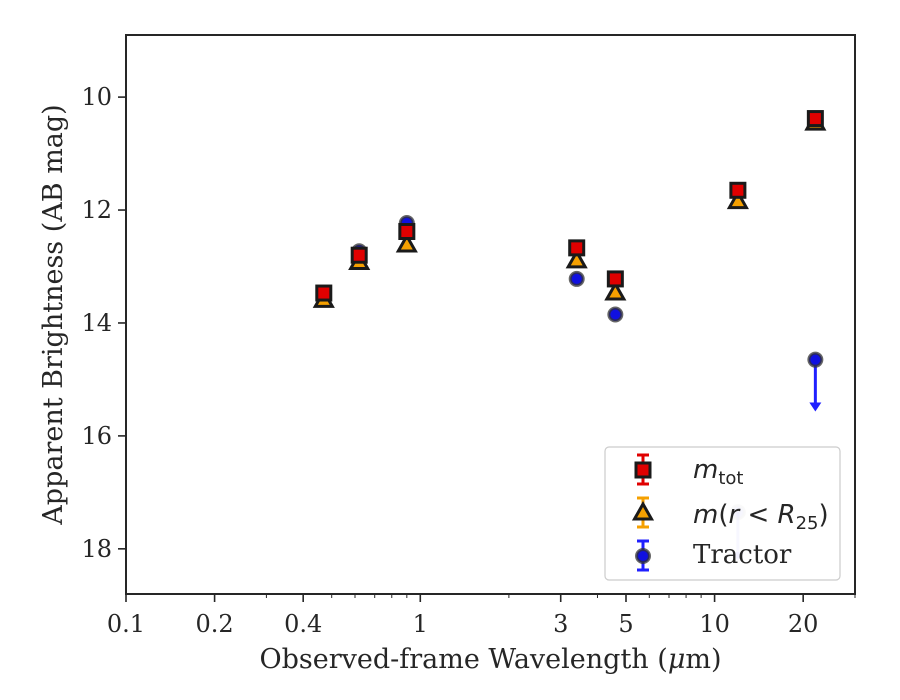  I want to click on legend-markers, so click(643, 512).